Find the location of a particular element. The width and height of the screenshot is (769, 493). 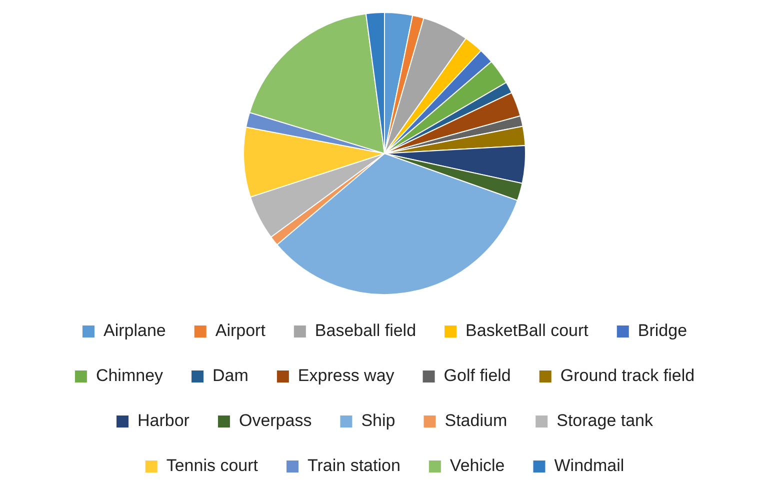

legend-label: Dam is located at coordinates (230, 376).